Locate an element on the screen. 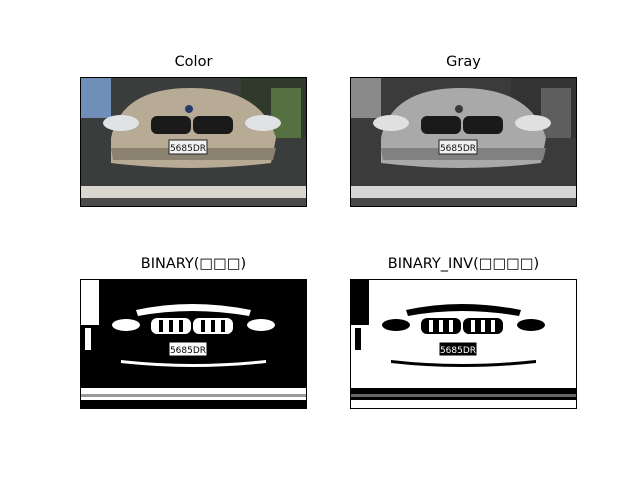 The image size is (640, 479). car-photo-color: 5685DR is located at coordinates (193, 142).